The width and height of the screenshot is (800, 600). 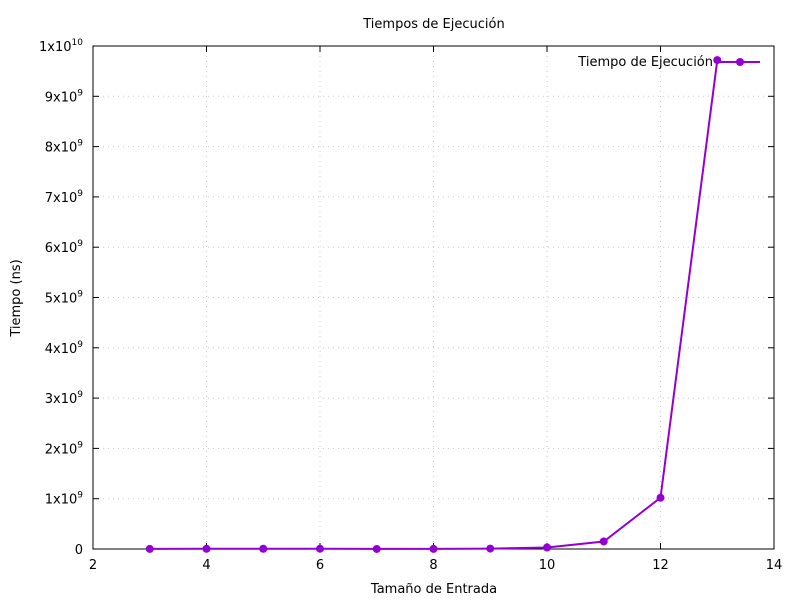 I want to click on x-tick-label: 8, so click(x=433, y=565).